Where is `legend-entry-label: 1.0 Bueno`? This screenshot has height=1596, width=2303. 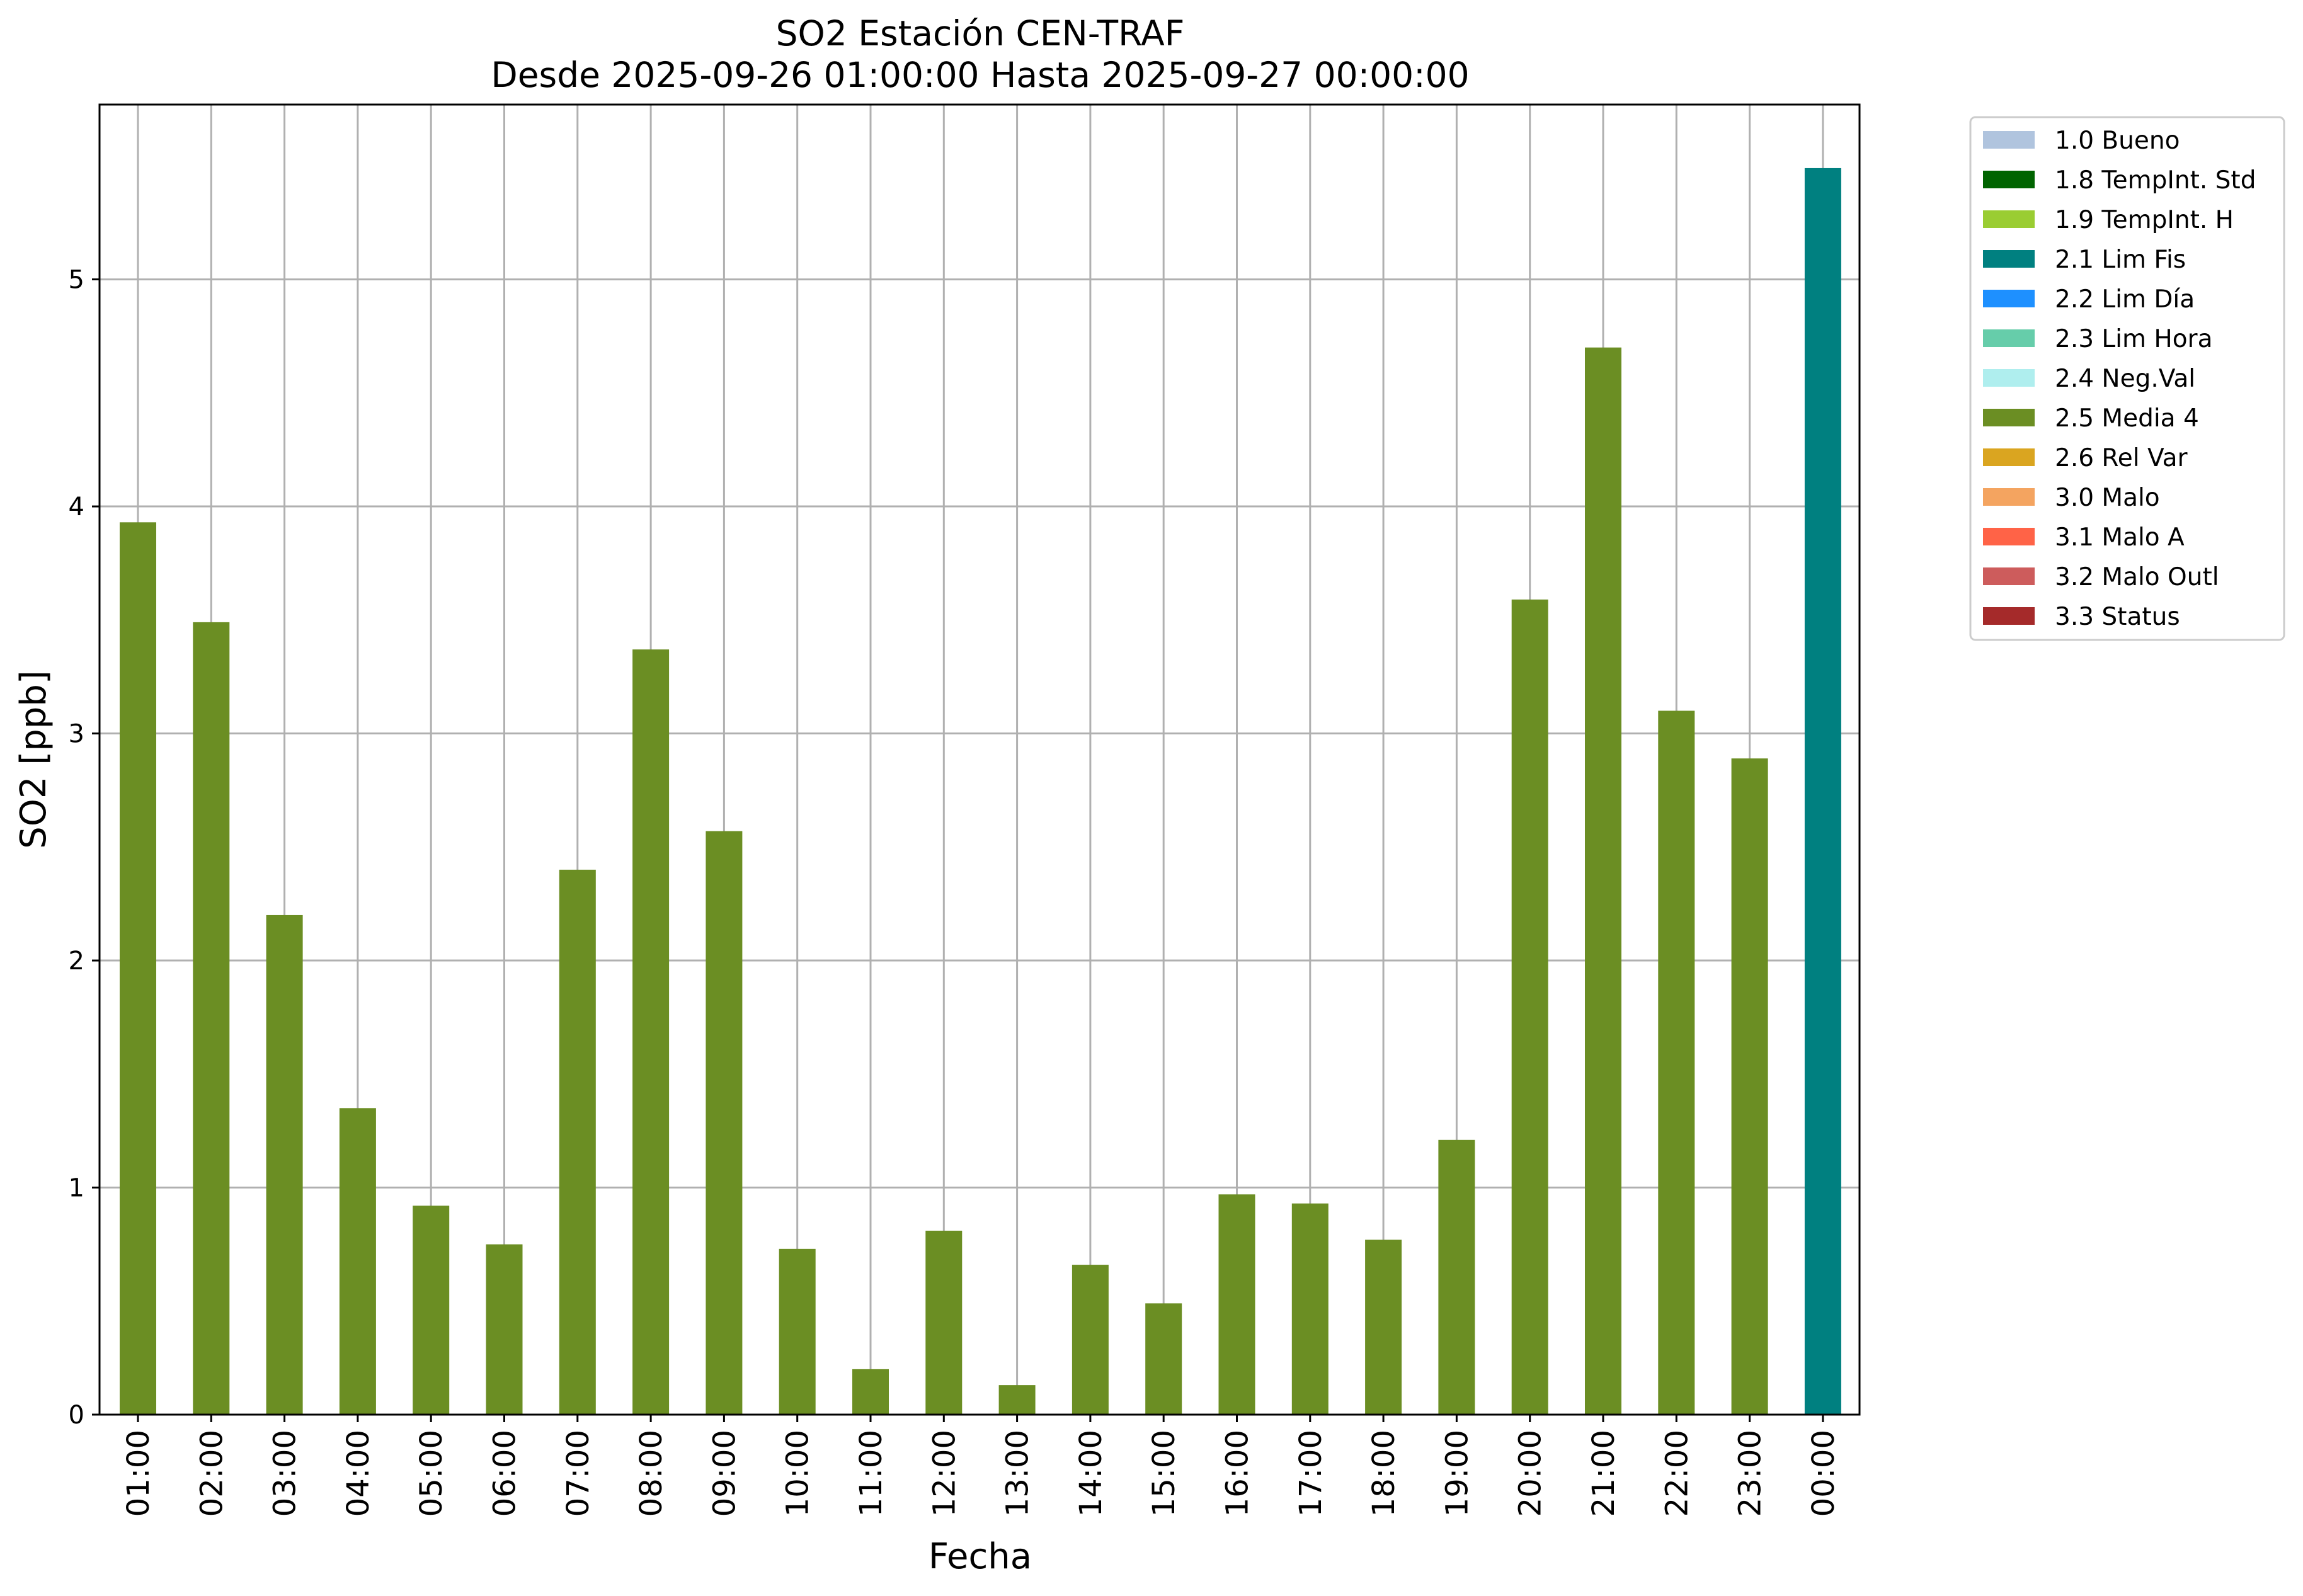 legend-entry-label: 1.0 Bueno is located at coordinates (2117, 141).